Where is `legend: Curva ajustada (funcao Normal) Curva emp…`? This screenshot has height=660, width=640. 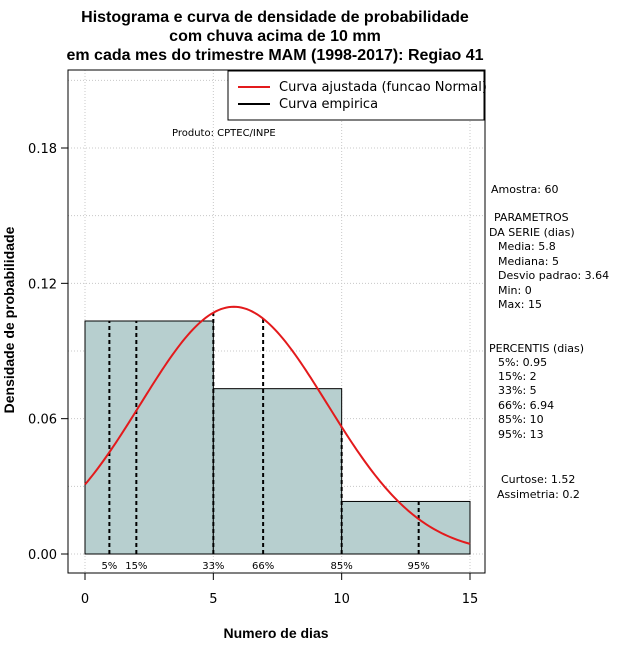 legend: Curva ajustada (funcao Normal) Curva emp… is located at coordinates (357, 95).